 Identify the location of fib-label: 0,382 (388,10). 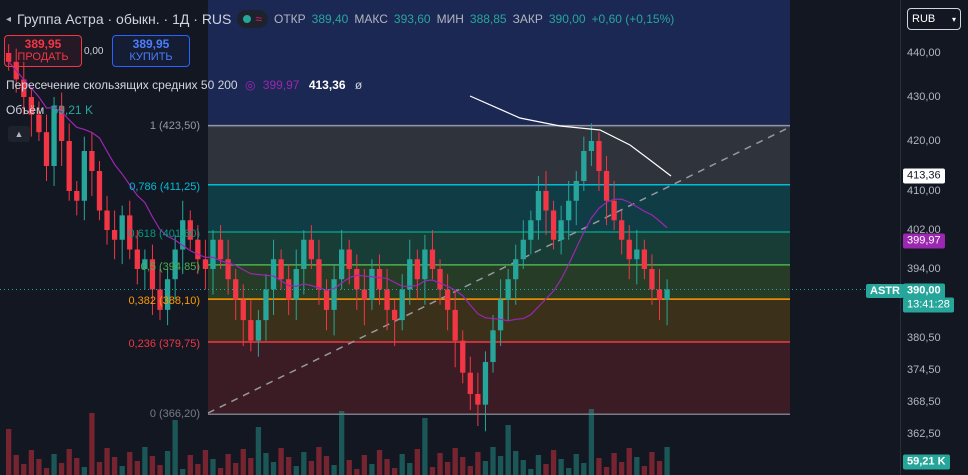
(164, 301).